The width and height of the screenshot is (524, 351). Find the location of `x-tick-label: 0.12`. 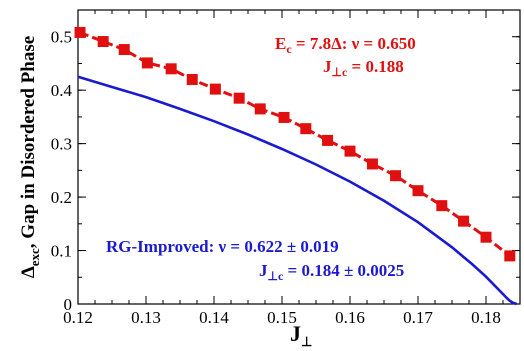

x-tick-label: 0.12 is located at coordinates (78, 317).